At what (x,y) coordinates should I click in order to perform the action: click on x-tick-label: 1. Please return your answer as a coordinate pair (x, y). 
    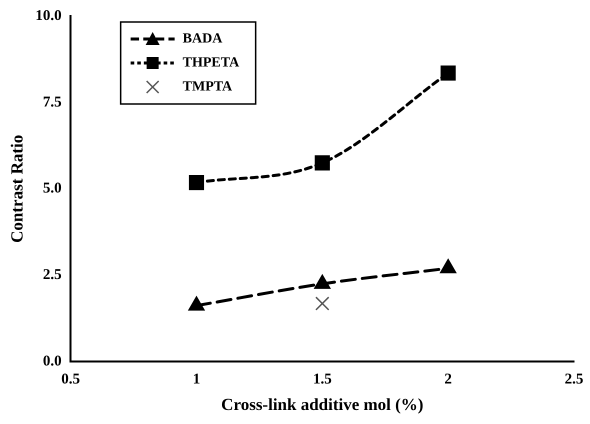
    Looking at the image, I should click on (196, 379).